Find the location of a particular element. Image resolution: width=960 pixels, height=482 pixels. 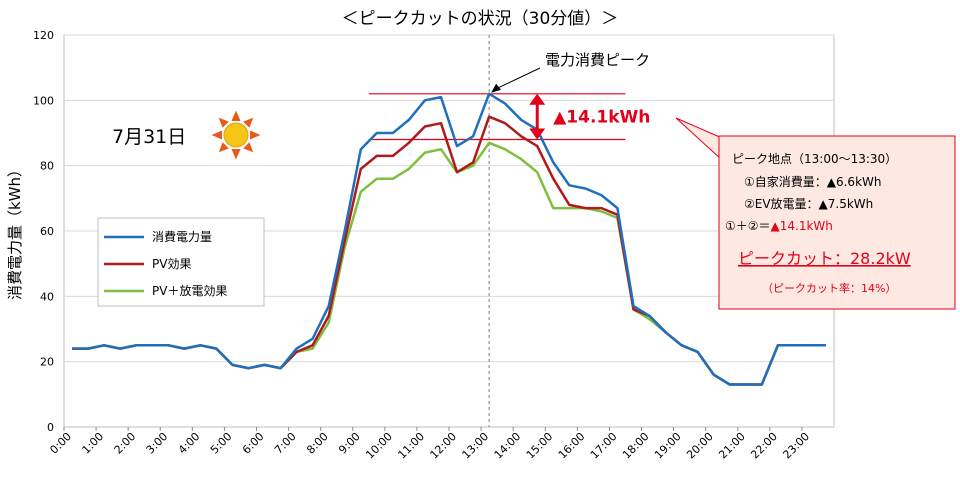

y-tick-label: 0 is located at coordinates (50, 427).